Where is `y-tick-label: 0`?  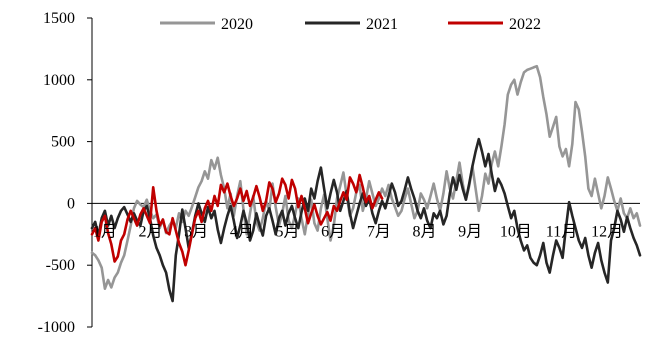
y-tick-label: 0 is located at coordinates (71, 203).